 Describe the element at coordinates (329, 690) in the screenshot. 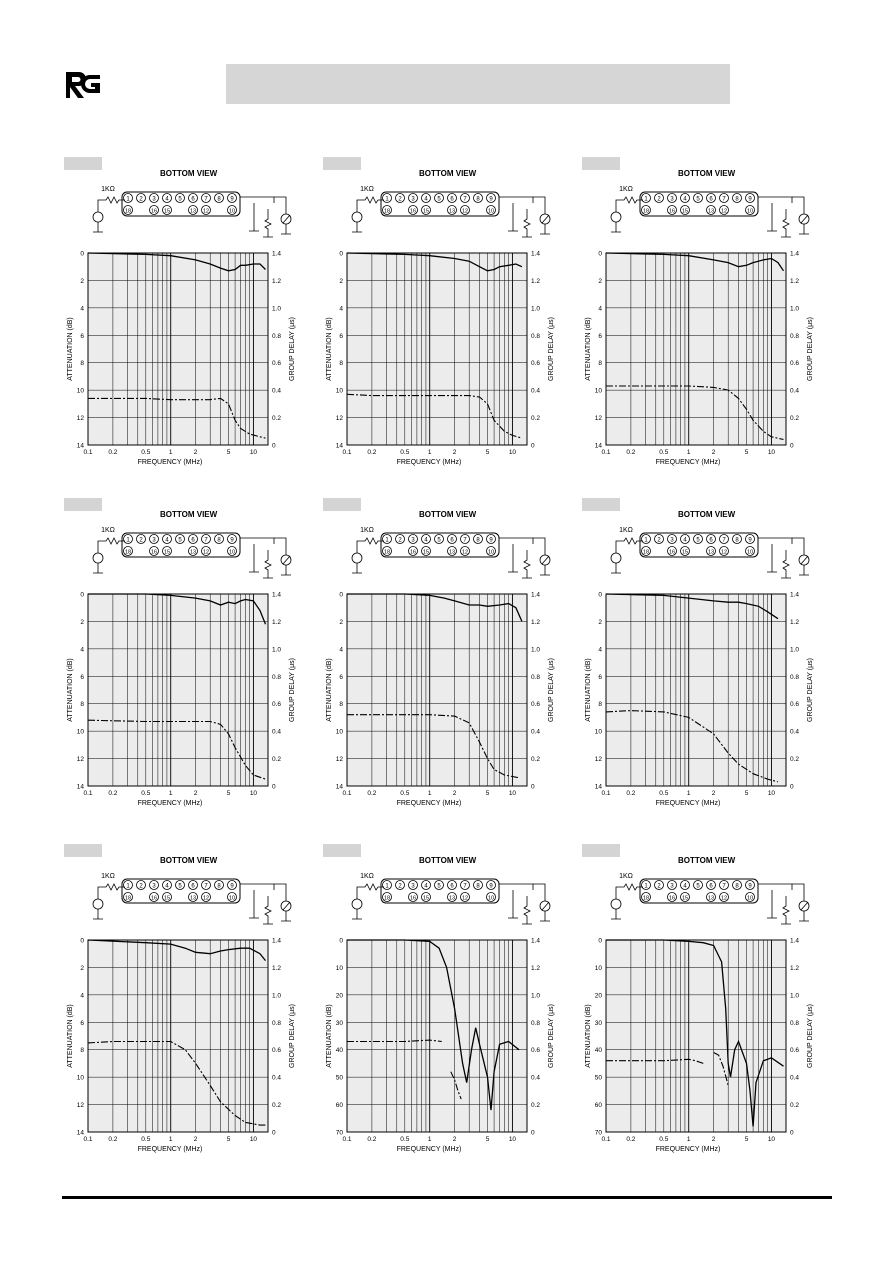

I see `left-axis-title: ATTENUATION (dB)` at that location.